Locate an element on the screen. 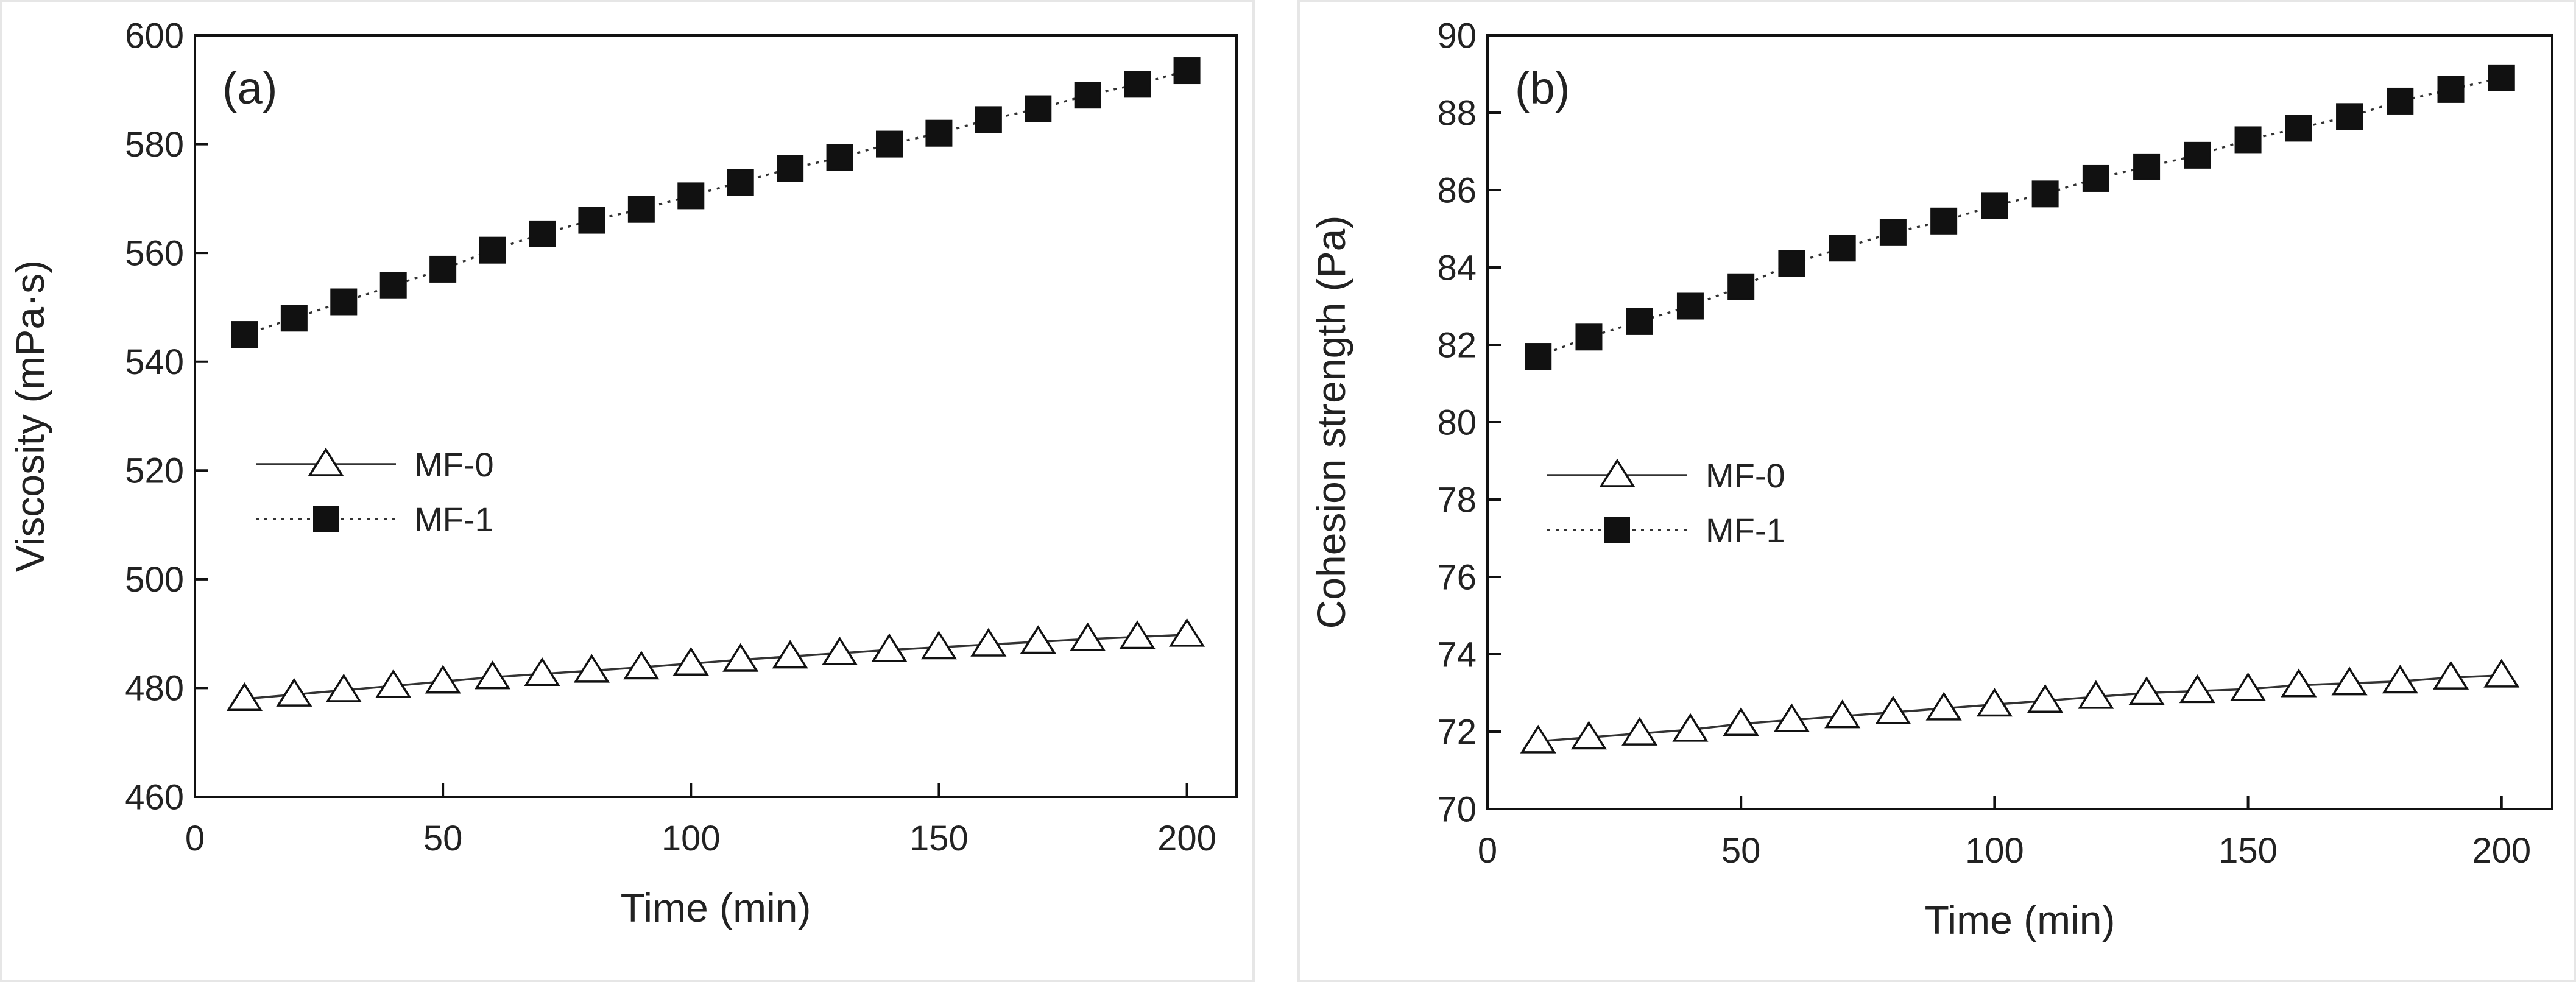 This screenshot has height=982, width=2576. y-tick-label: 540 is located at coordinates (154, 362).